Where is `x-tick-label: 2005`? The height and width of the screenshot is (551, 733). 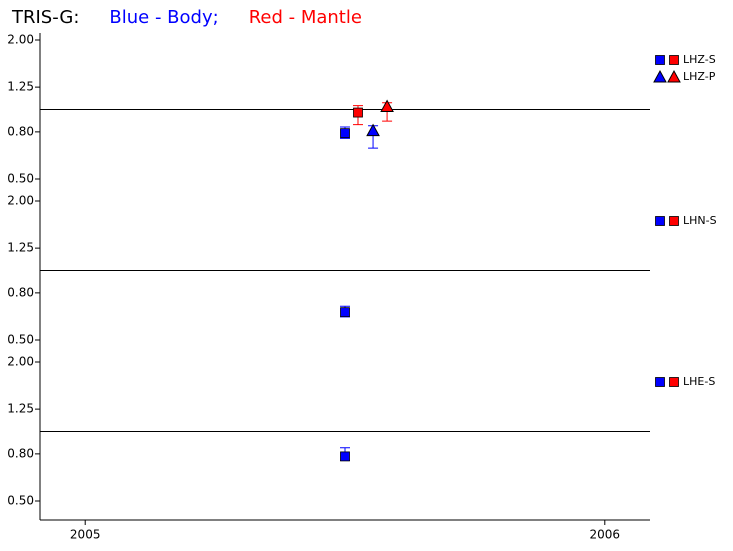 x-tick-label: 2005 is located at coordinates (85, 535).